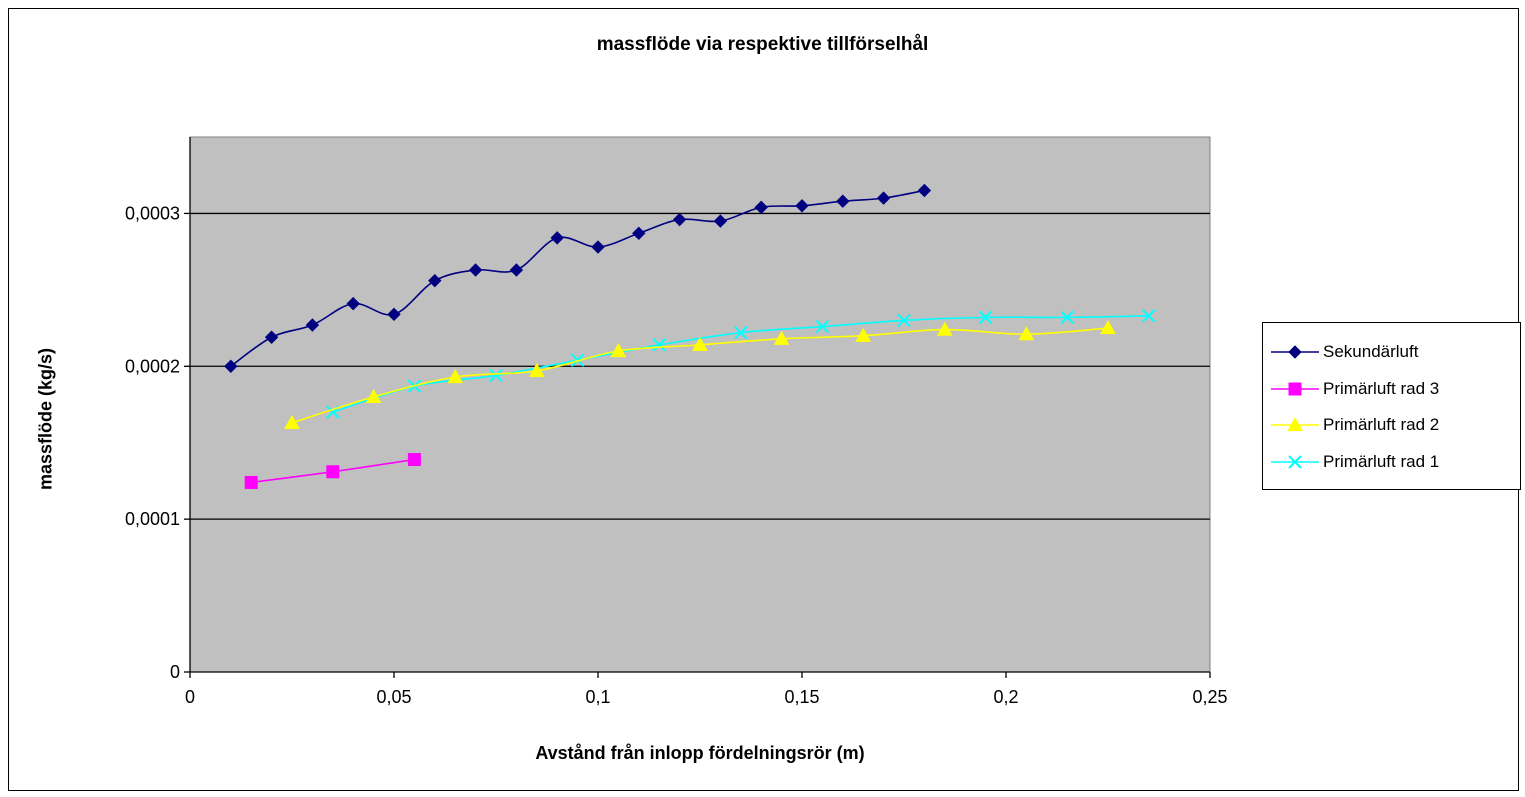 This screenshot has height=797, width=1525. I want to click on legend-item: Sekundärluft, so click(1392, 352).